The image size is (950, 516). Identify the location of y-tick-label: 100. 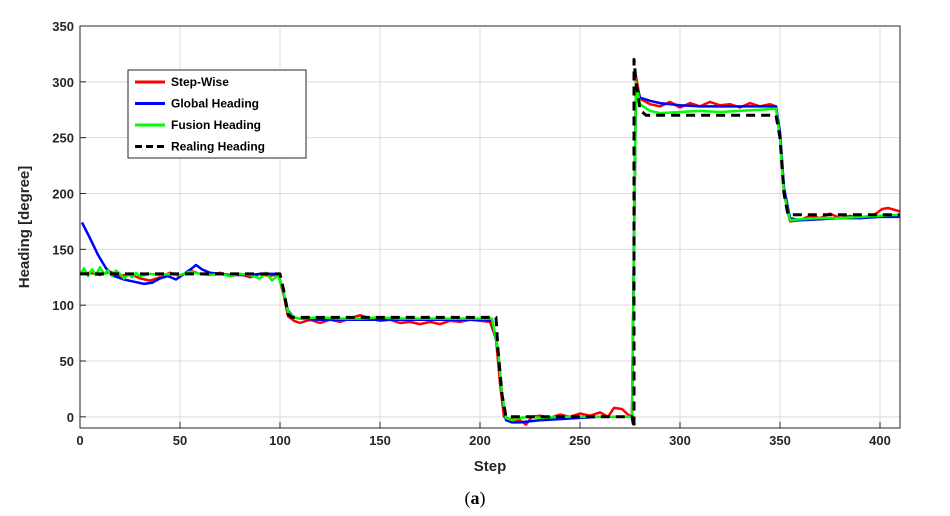
(63, 305).